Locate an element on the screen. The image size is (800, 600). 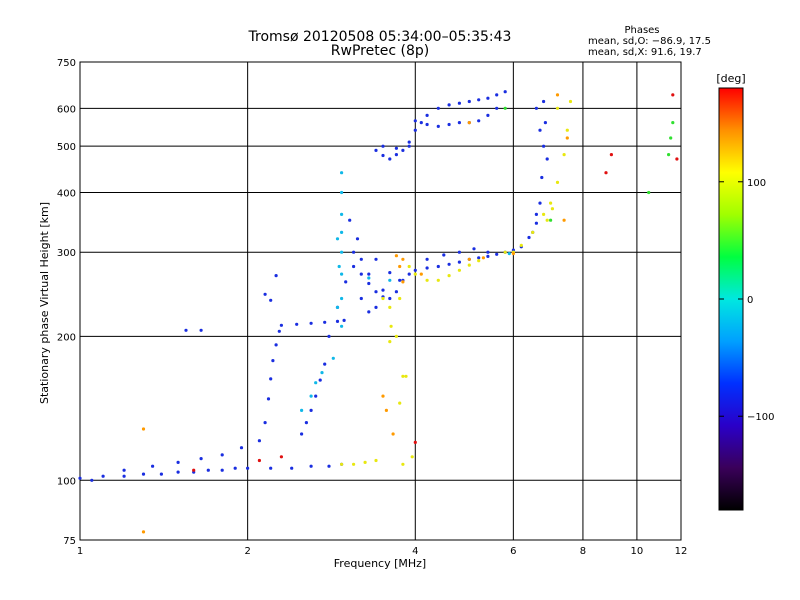
chart-title-line1: Tromsø 20120508 05:34:00–05:35:43 is located at coordinates (380, 37).